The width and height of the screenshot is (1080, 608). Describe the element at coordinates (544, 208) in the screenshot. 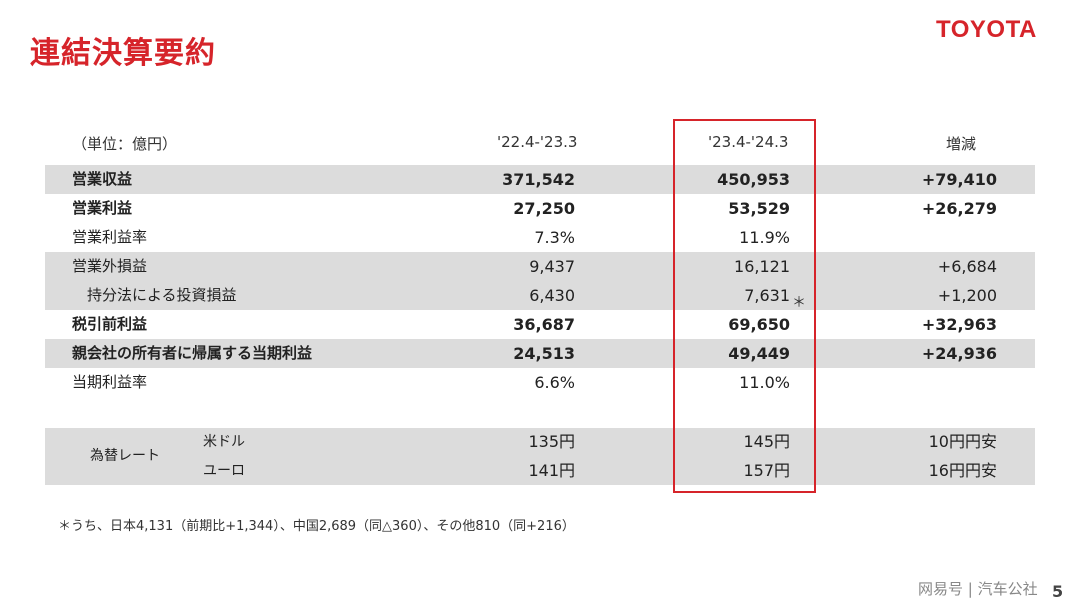

I see `value-fy2022: 27,250` at that location.